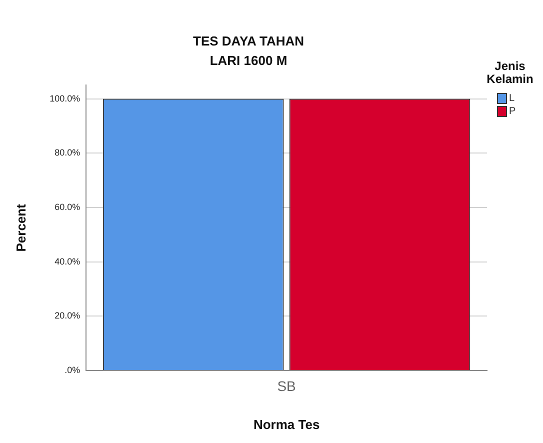 The width and height of the screenshot is (543, 443). I want to click on y-tick-label: 40.0%, so click(67, 261).